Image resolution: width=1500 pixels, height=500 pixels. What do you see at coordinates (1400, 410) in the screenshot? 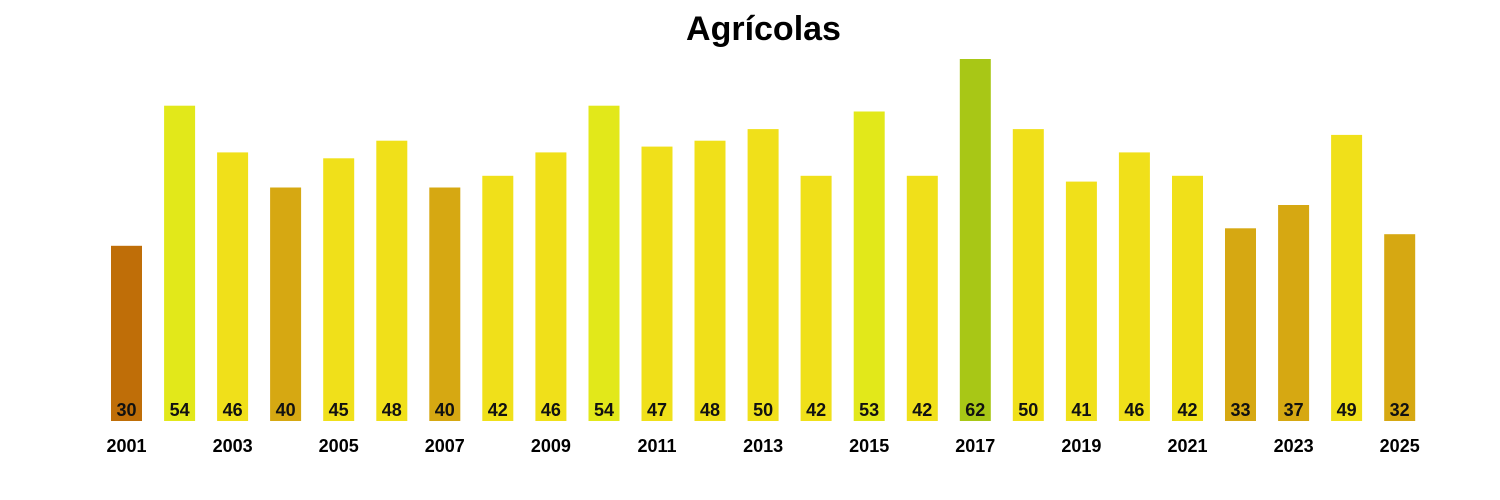
I see `value-label-2025: 32` at bounding box center [1400, 410].